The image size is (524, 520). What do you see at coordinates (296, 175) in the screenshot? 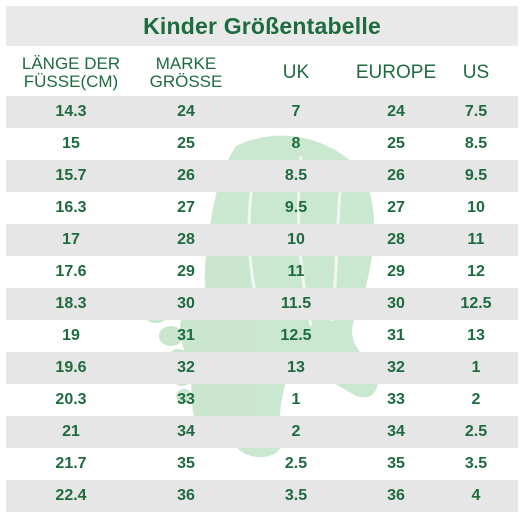
I see `cell-uk: 8.5` at bounding box center [296, 175].